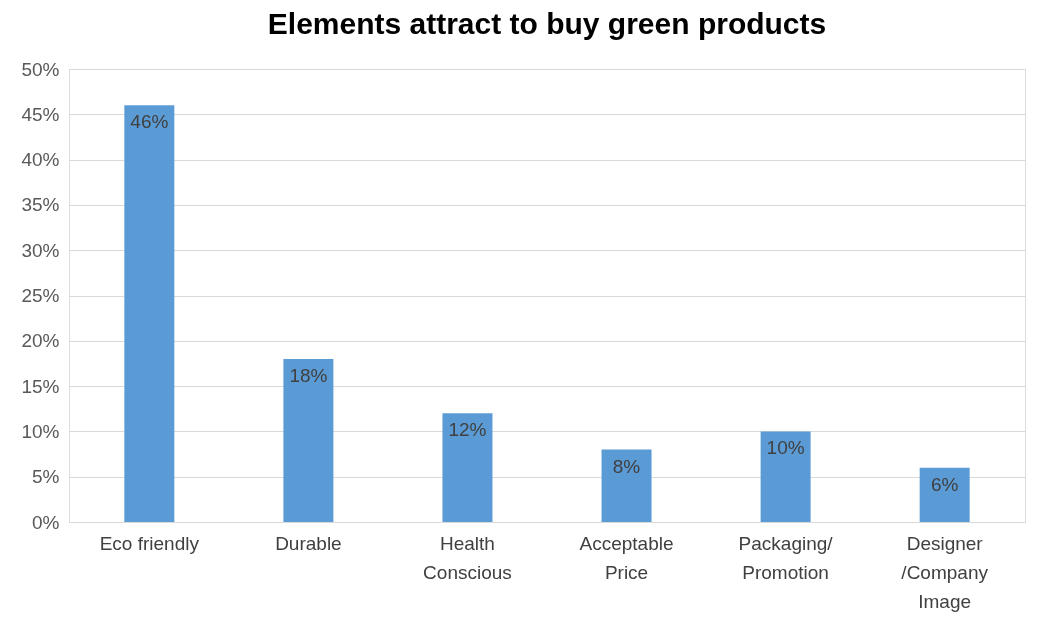  What do you see at coordinates (40, 431) in the screenshot?
I see `y-tick-label: 10%` at bounding box center [40, 431].